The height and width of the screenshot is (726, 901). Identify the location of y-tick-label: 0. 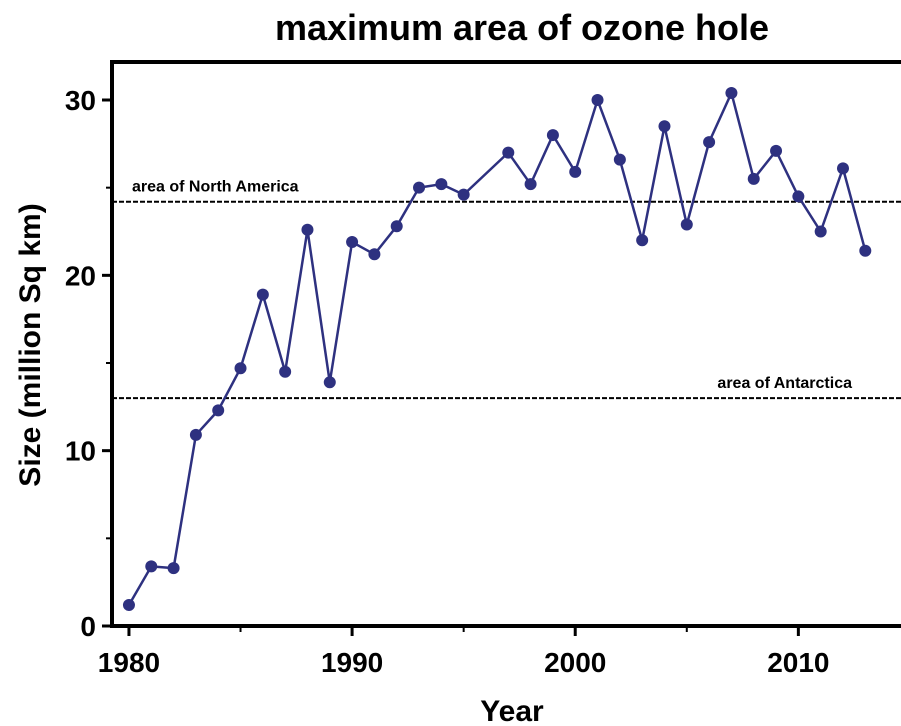
(88, 626).